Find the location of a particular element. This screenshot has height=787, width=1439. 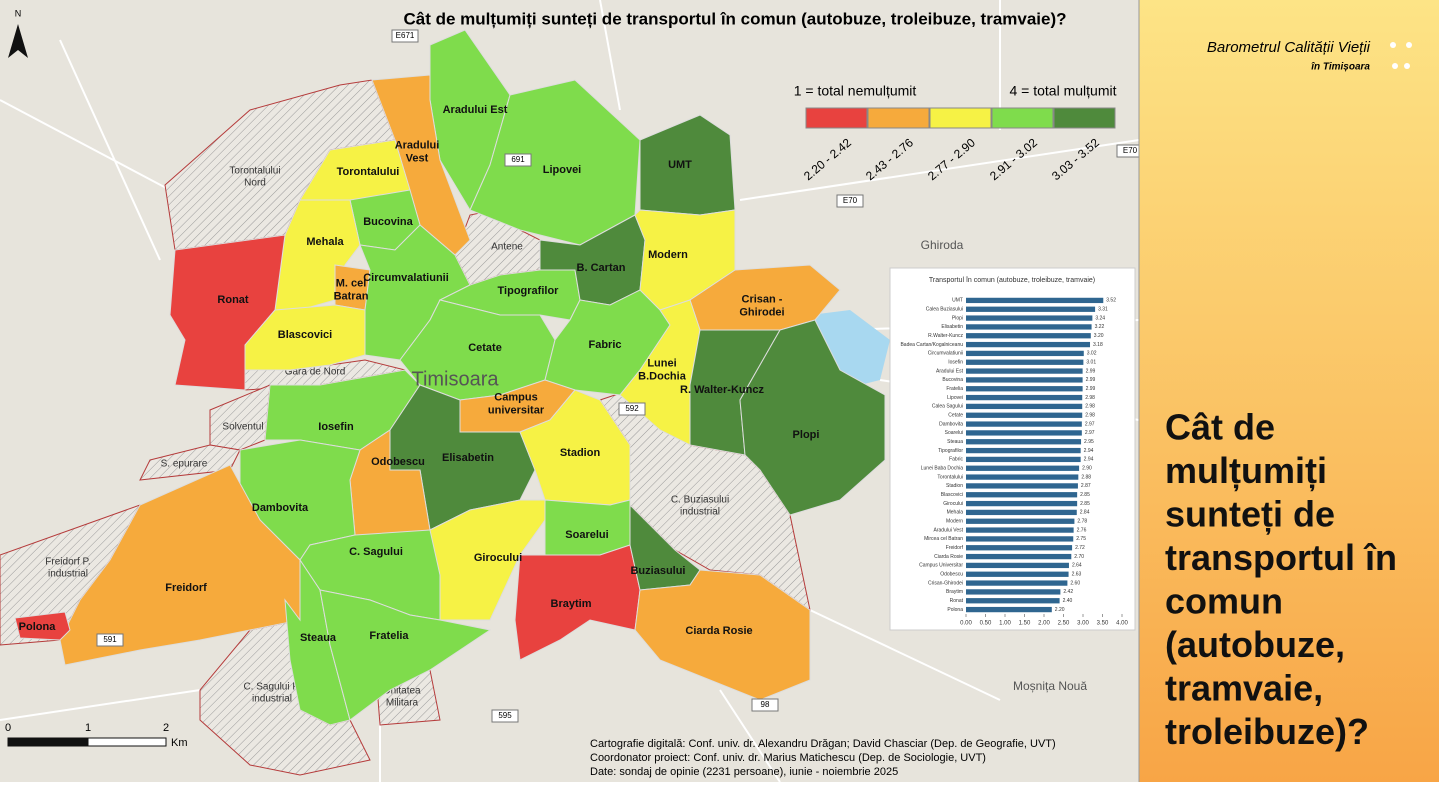

brand-city: în Timișoara is located at coordinates (1340, 67).